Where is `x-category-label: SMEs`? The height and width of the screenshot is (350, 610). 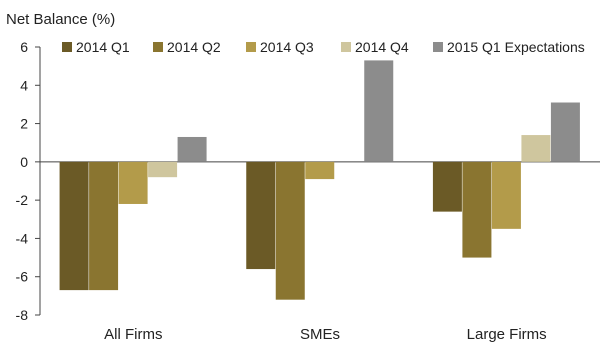
x-category-label: SMEs is located at coordinates (320, 334).